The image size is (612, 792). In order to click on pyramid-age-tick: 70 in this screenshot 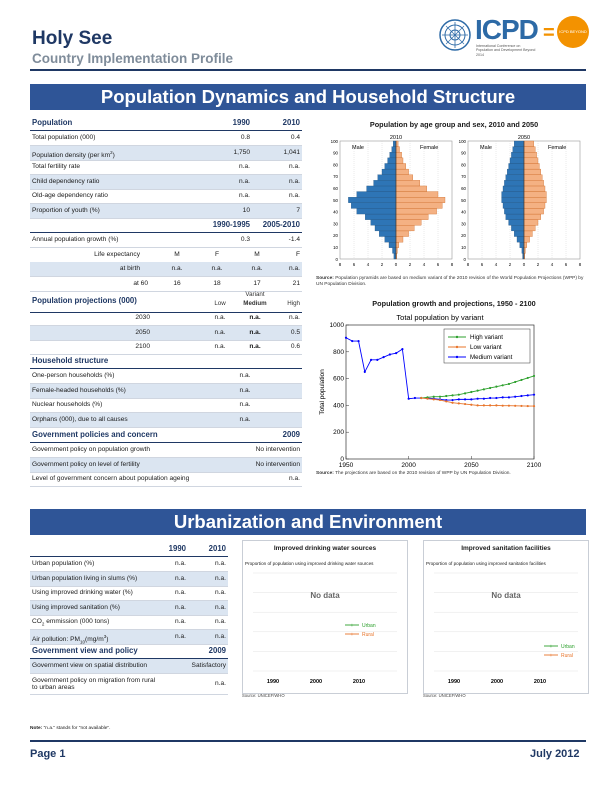, I will do `click(335, 176)`.